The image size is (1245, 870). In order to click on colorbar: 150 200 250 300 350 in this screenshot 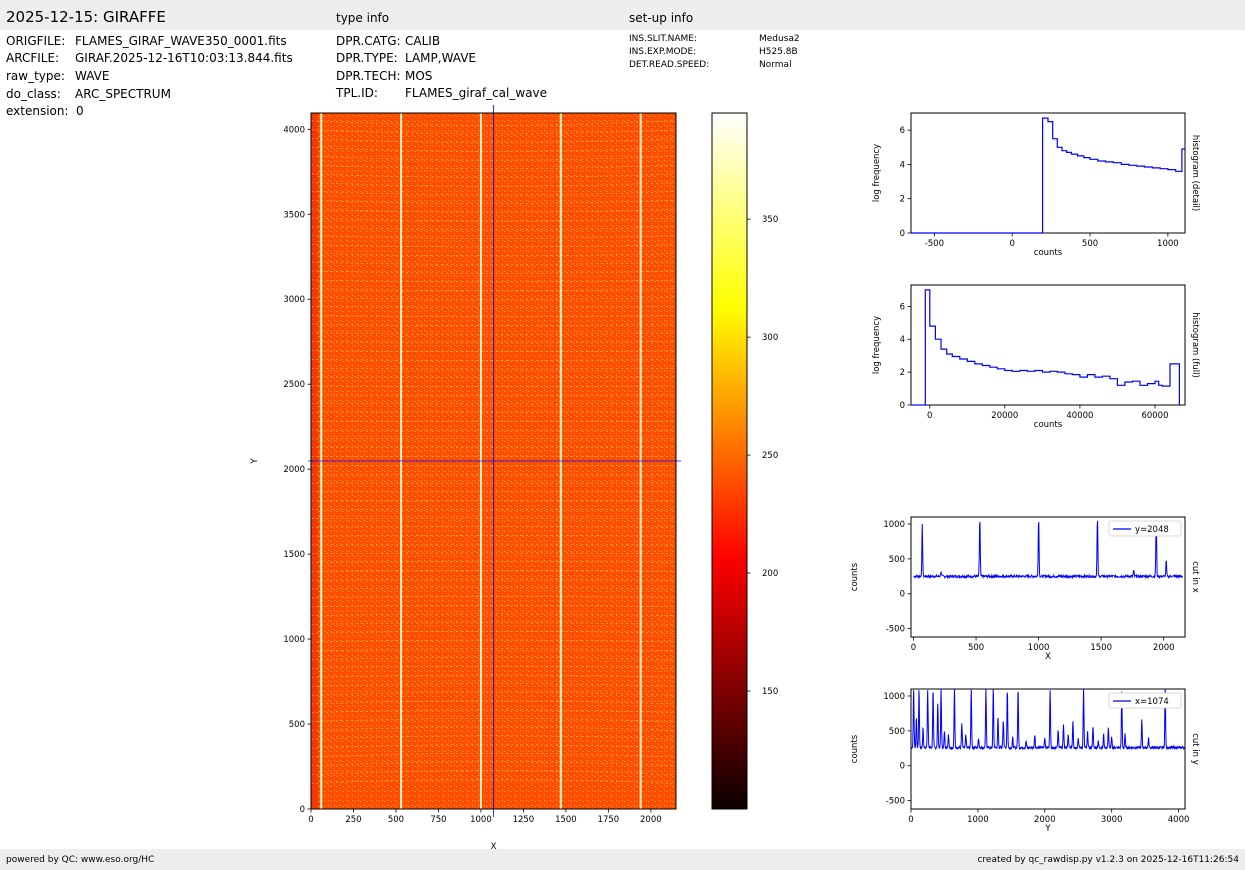, I will do `click(744, 461)`.